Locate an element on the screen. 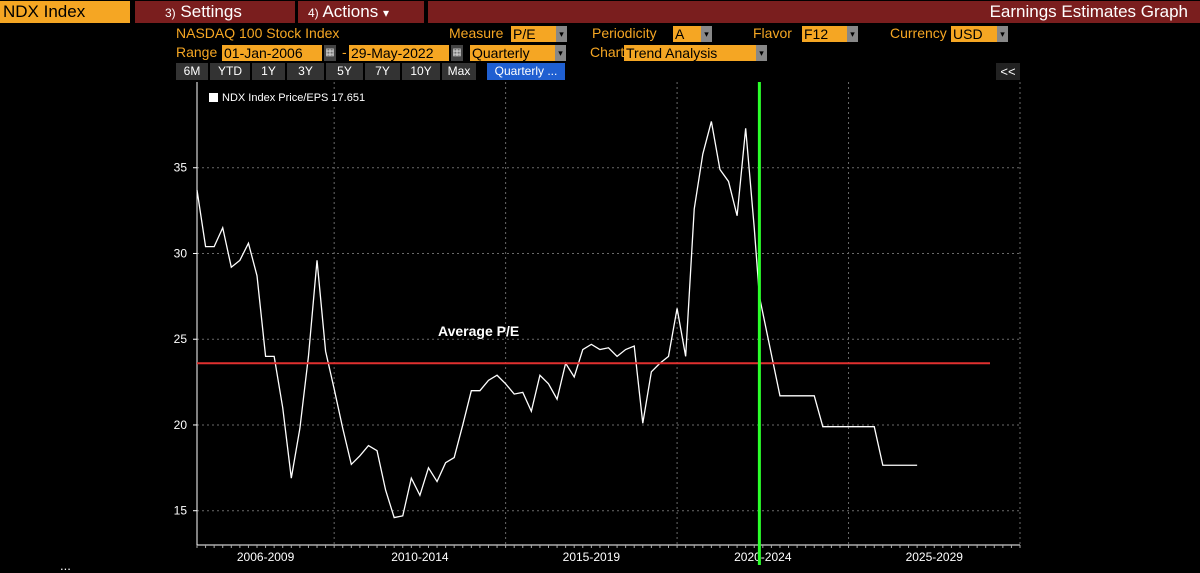 The height and width of the screenshot is (573, 1200). settings-button: 3) Settings is located at coordinates (215, 12).